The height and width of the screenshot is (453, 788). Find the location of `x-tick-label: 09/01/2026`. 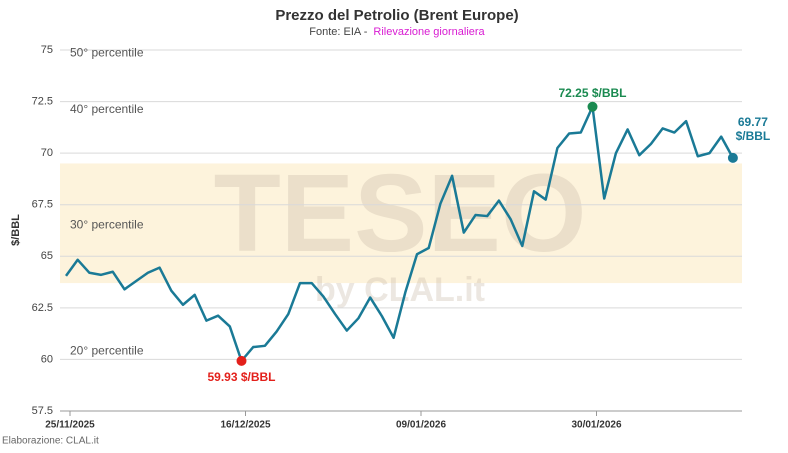

x-tick-label: 09/01/2026 is located at coordinates (421, 425).